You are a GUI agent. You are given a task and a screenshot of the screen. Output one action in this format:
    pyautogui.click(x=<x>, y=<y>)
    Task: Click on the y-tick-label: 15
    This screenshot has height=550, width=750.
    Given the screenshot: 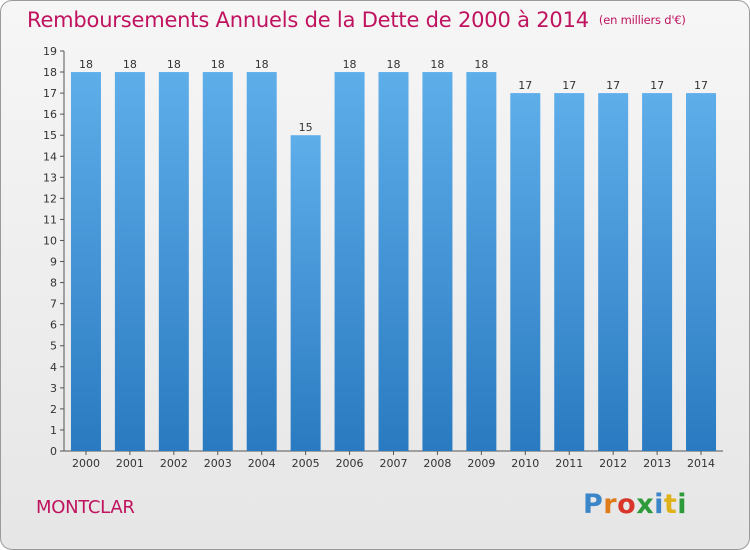 What is the action you would take?
    pyautogui.click(x=50, y=135)
    